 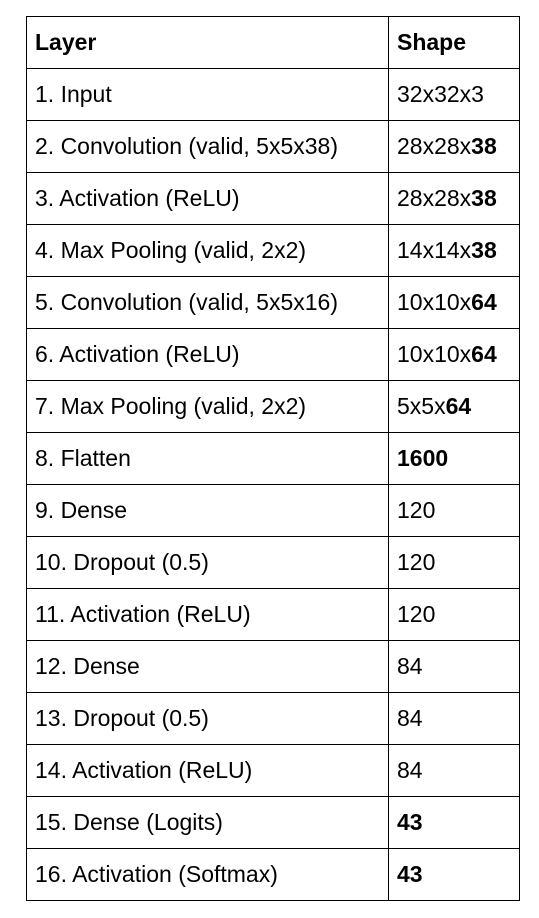 I want to click on table-row: 15. Dense (Logits) 43, so click(x=273, y=822).